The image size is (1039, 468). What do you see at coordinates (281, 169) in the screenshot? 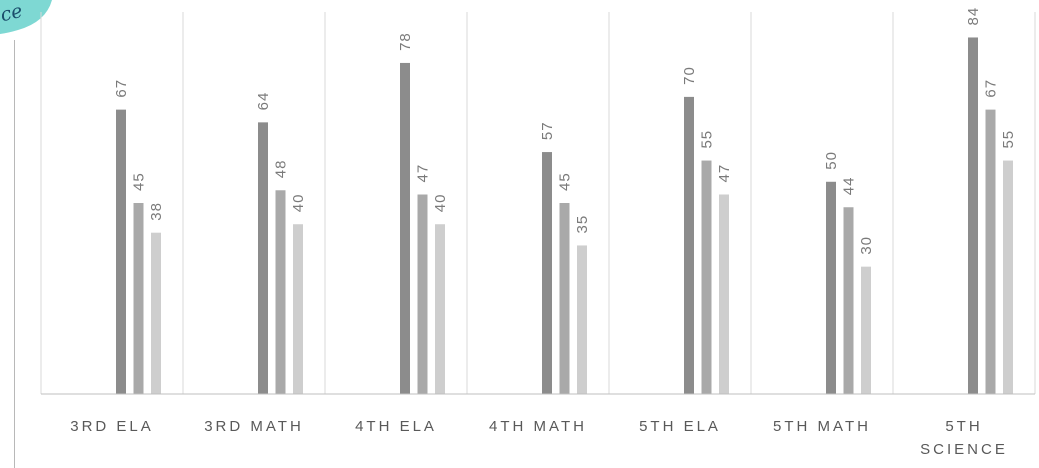
I see `data-label: 48` at bounding box center [281, 169].